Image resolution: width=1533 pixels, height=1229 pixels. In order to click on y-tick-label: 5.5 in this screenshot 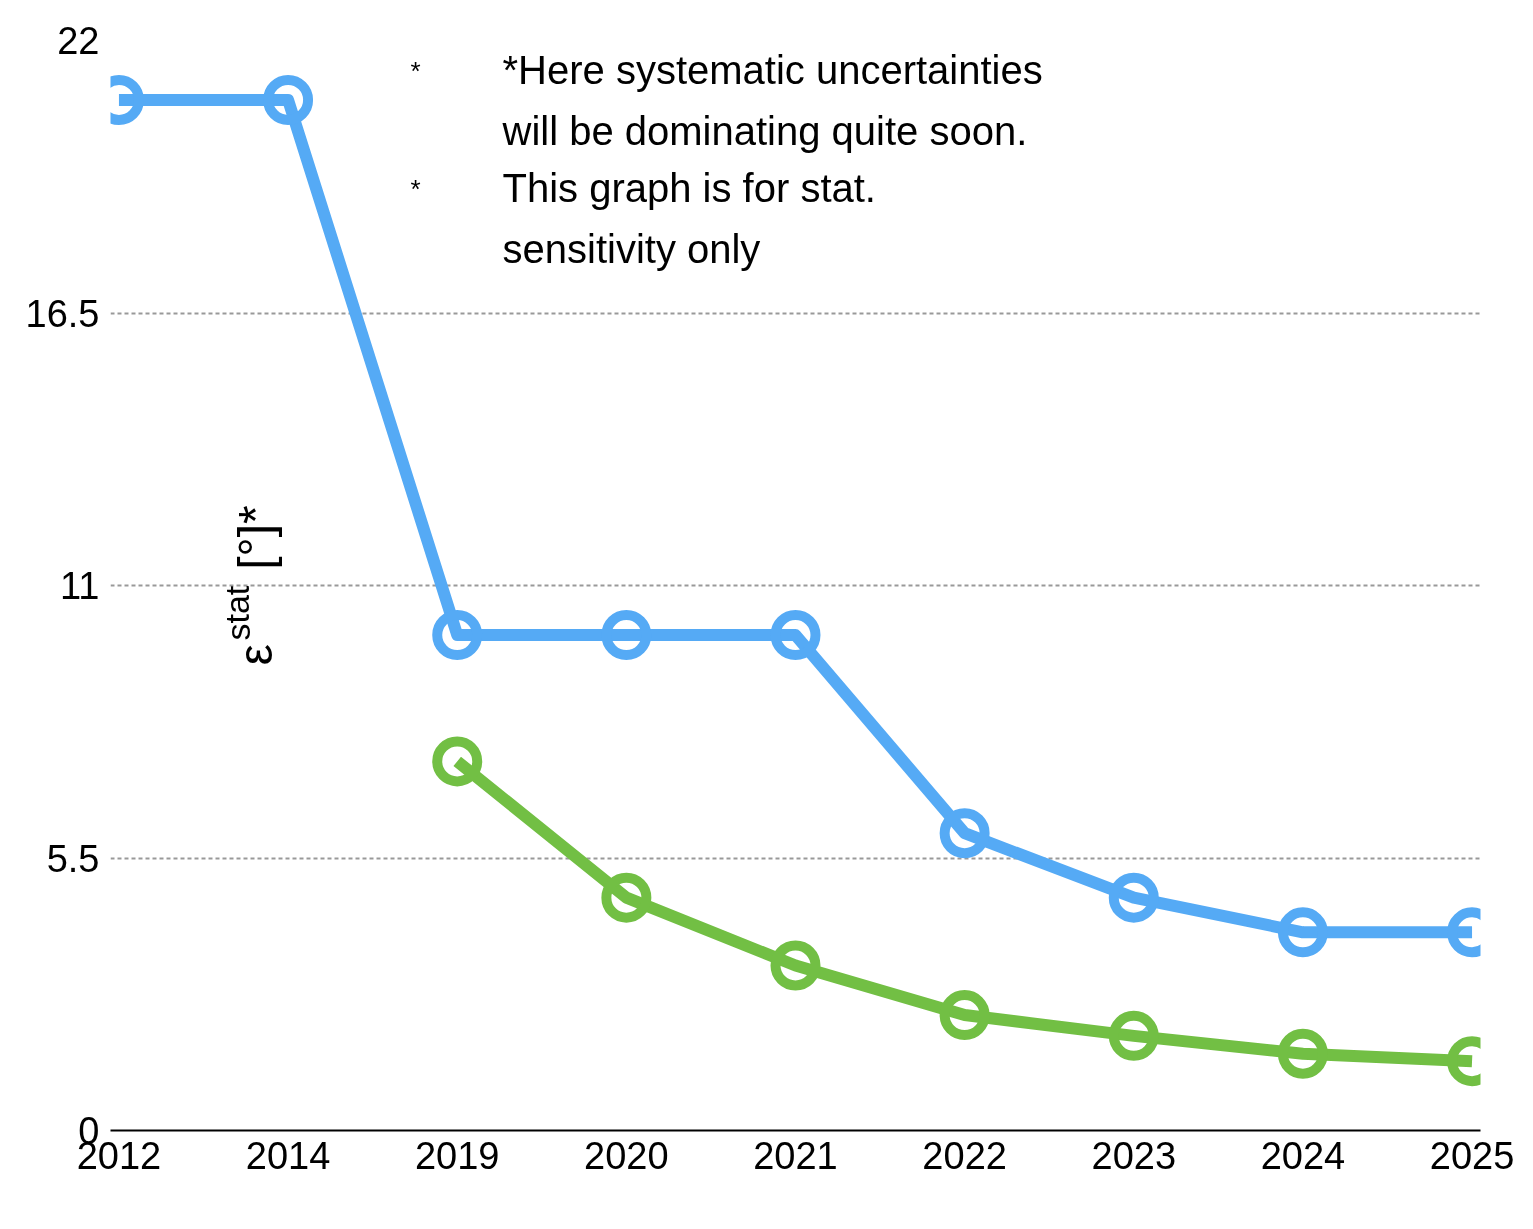, I will do `click(73, 858)`.